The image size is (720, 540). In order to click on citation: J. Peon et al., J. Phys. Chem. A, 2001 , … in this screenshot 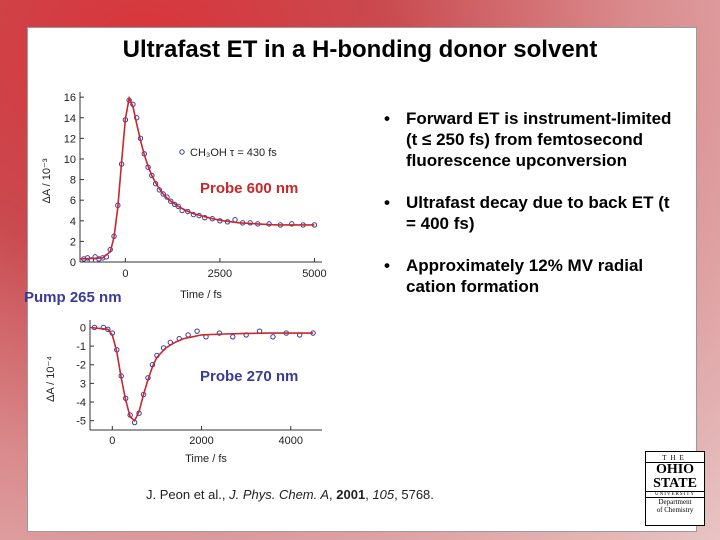, I will do `click(290, 494)`.